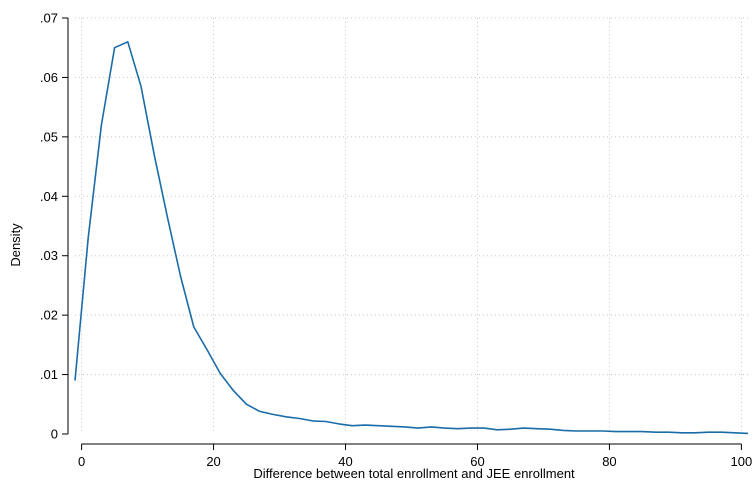 This screenshot has width=756, height=493. What do you see at coordinates (49, 196) in the screenshot?
I see `y-tick-label: .04` at bounding box center [49, 196].